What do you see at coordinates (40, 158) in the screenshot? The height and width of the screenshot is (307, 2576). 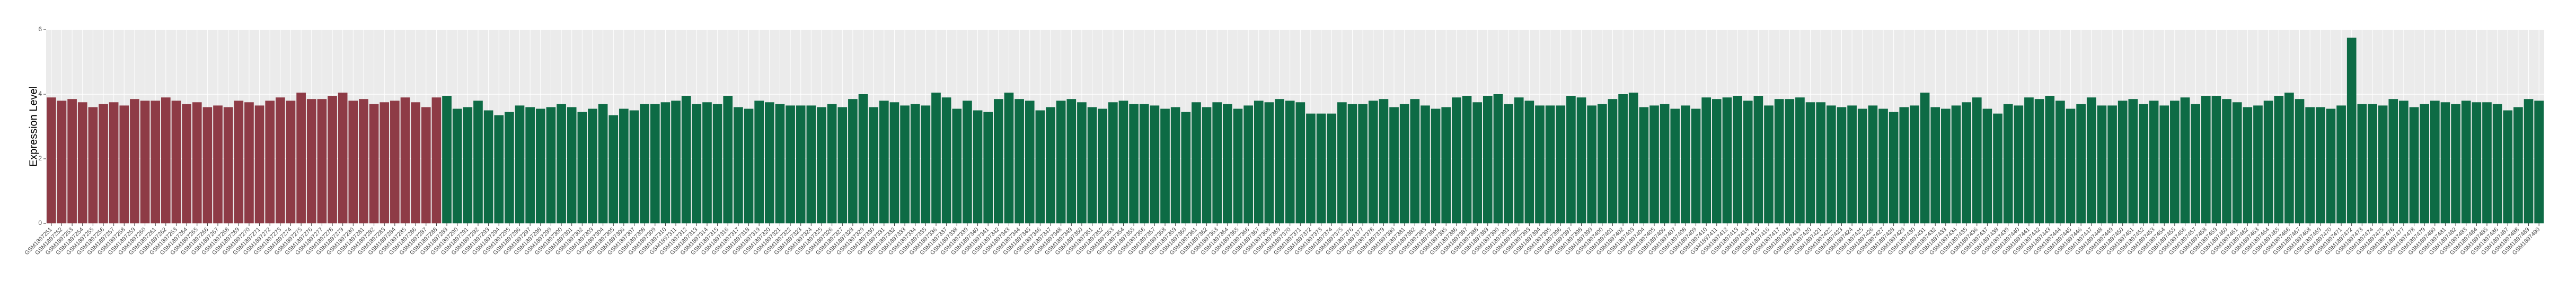 I see `y-tick-label: 2` at bounding box center [40, 158].